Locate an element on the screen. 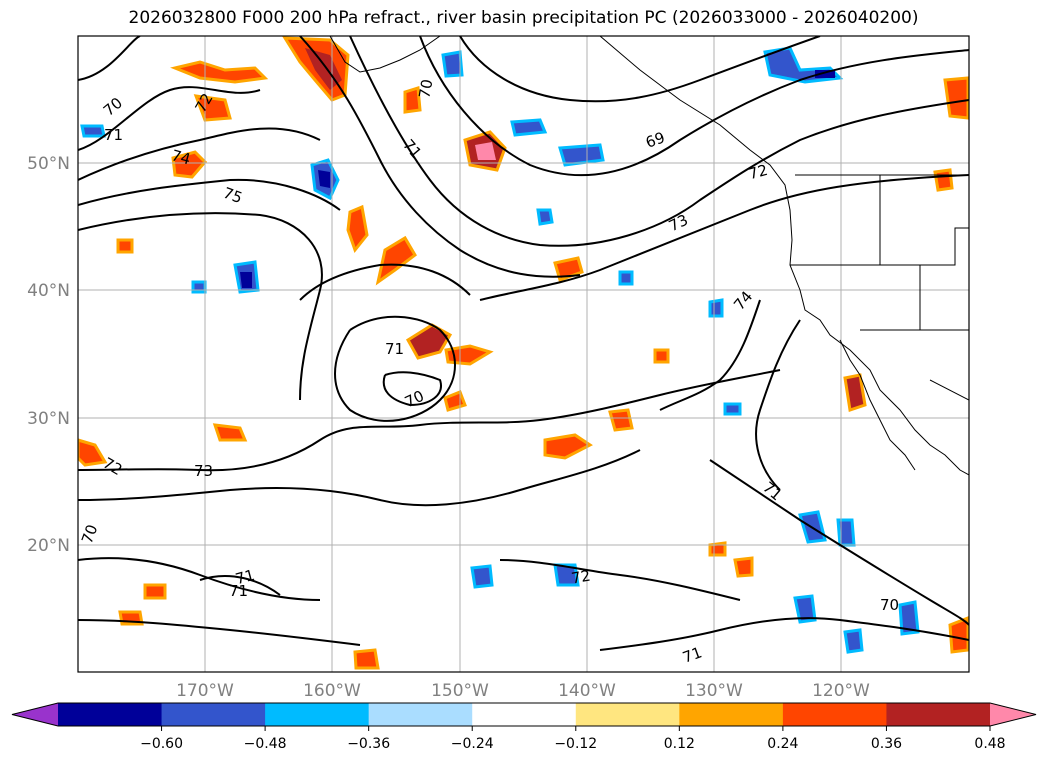  lon-label: 150°W is located at coordinates (460, 691).